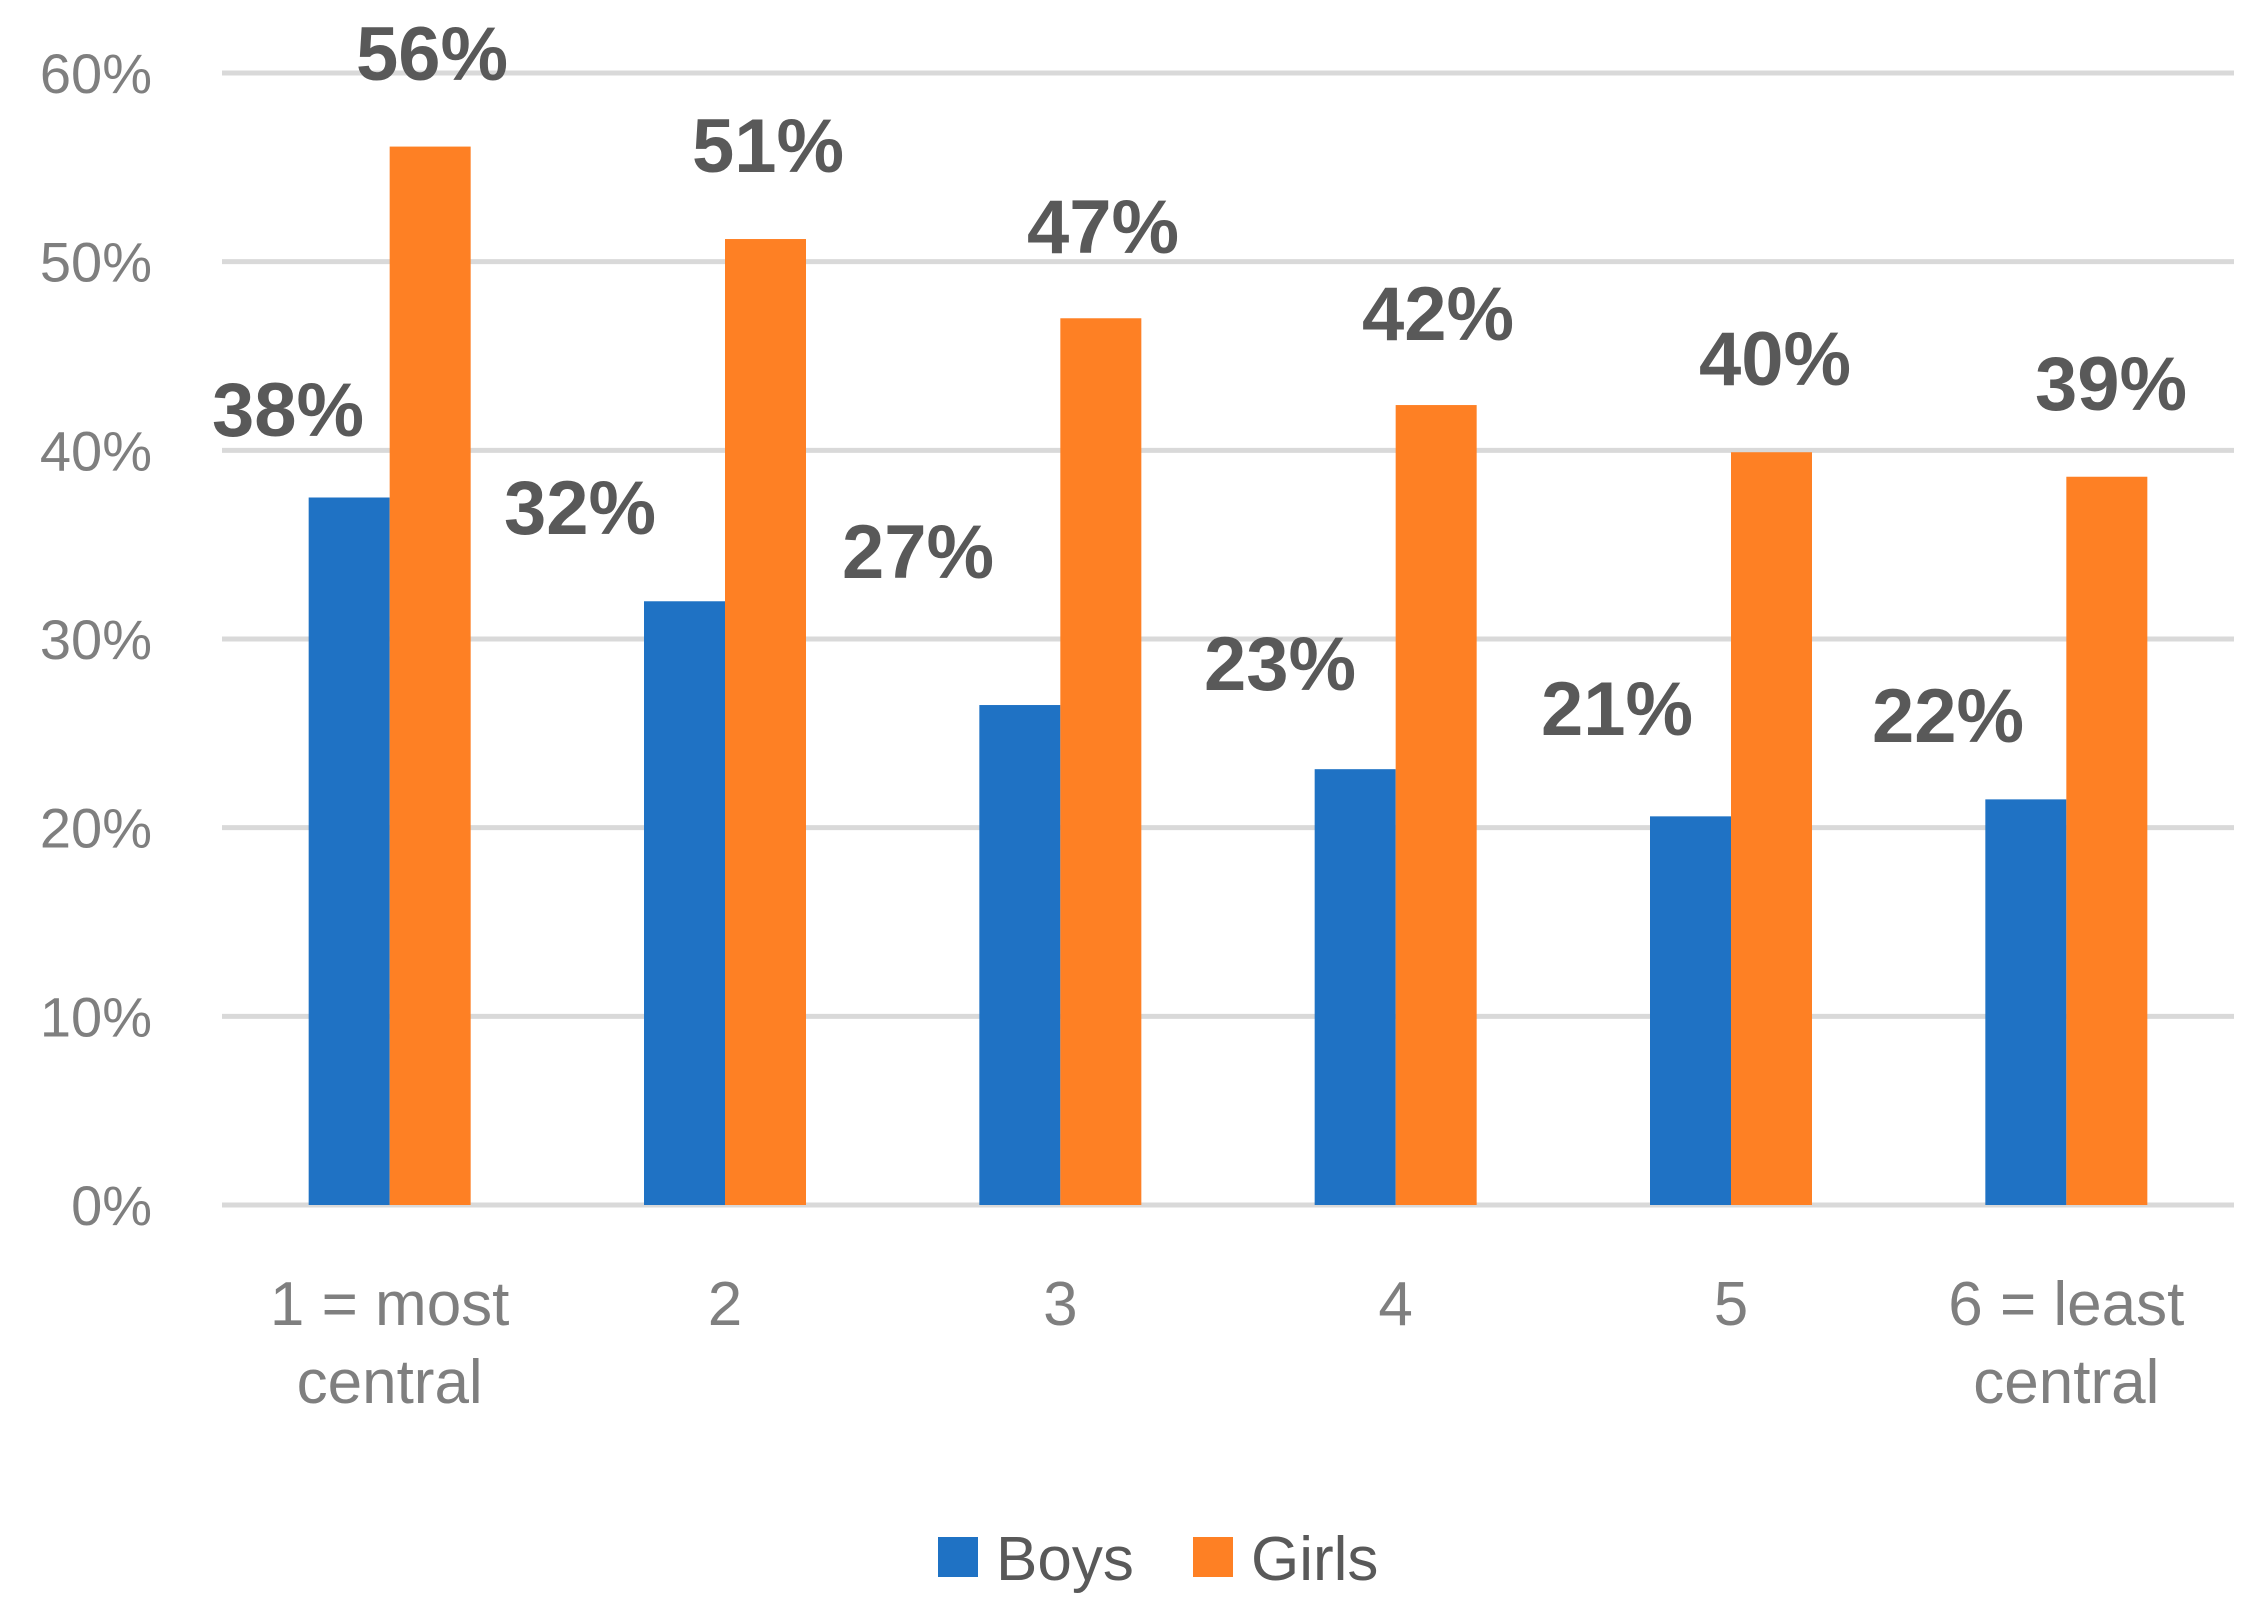 The height and width of the screenshot is (1606, 2266). I want to click on data-label-girls-3: 47%, so click(1103, 227).